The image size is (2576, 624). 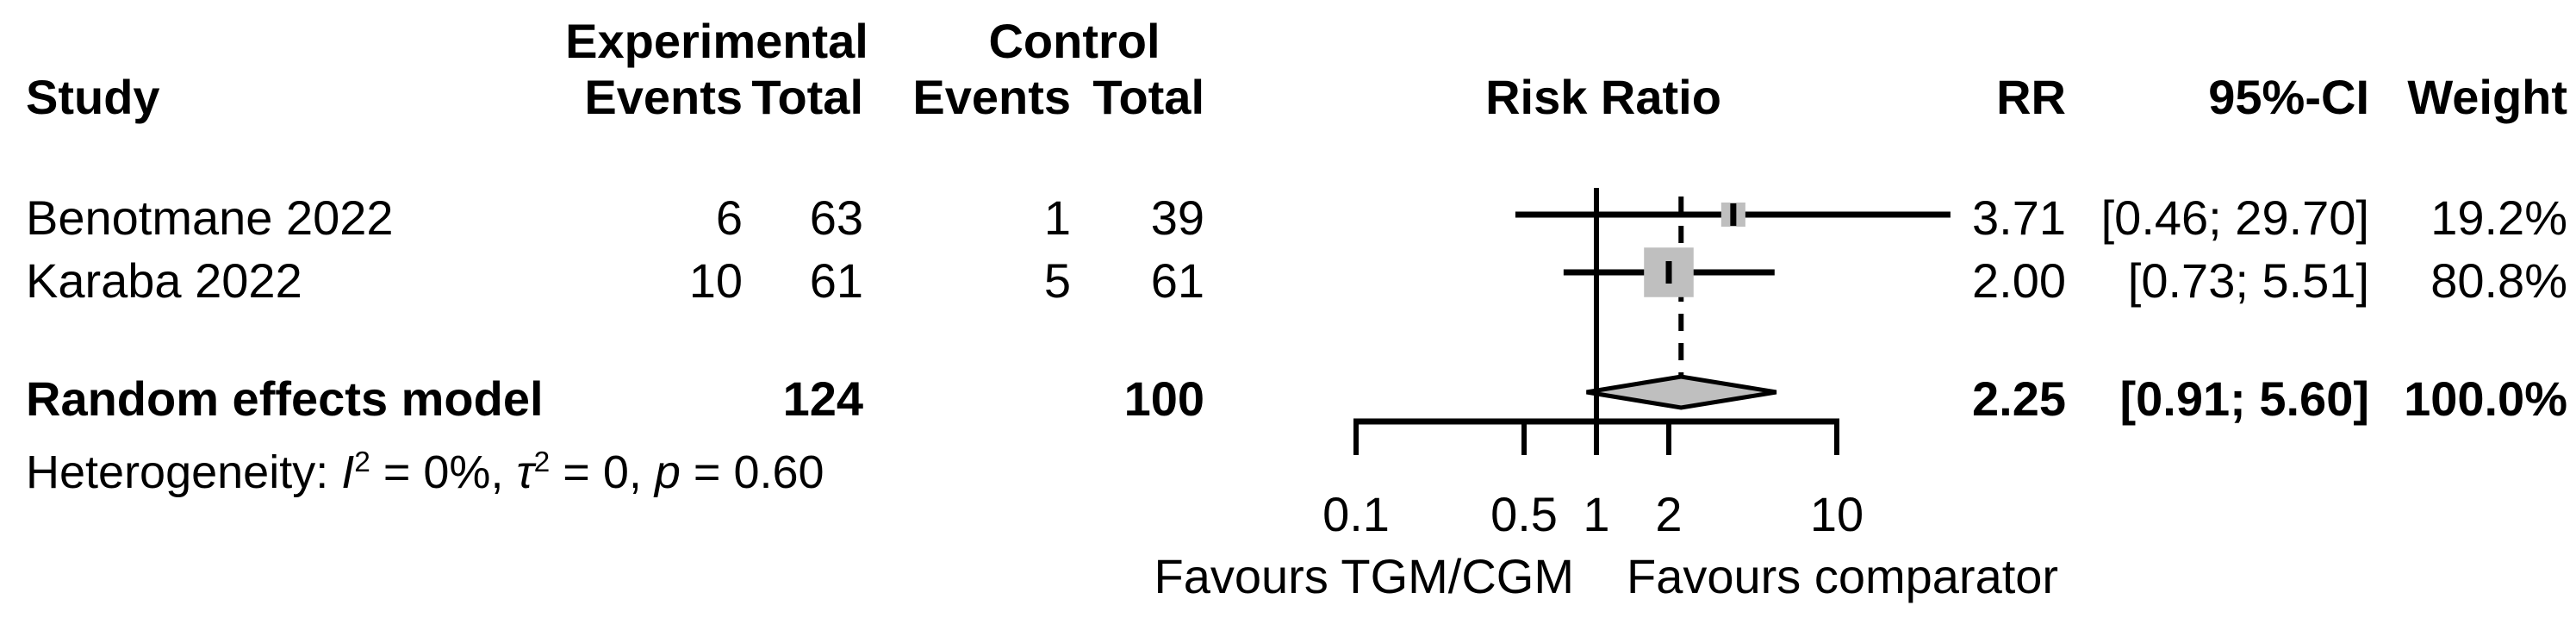 I want to click on x-tick-label-1: 1, so click(x=1596, y=514).